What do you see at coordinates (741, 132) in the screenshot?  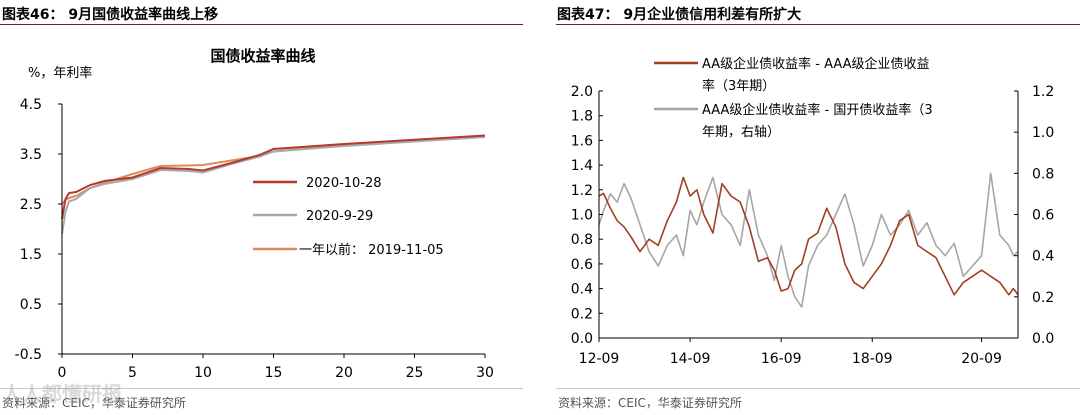 I see `legend-label-1-line2: 年期，右轴）` at bounding box center [741, 132].